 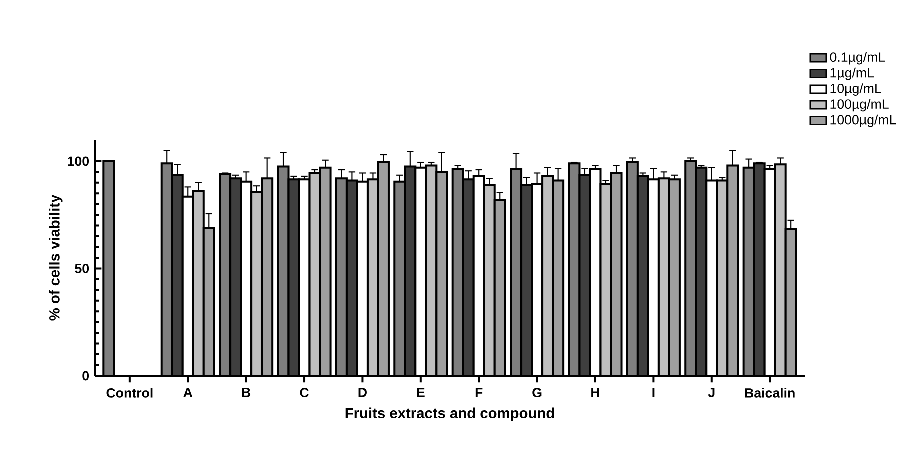 I want to click on x-tick-label: Baicalin, so click(x=770, y=393).